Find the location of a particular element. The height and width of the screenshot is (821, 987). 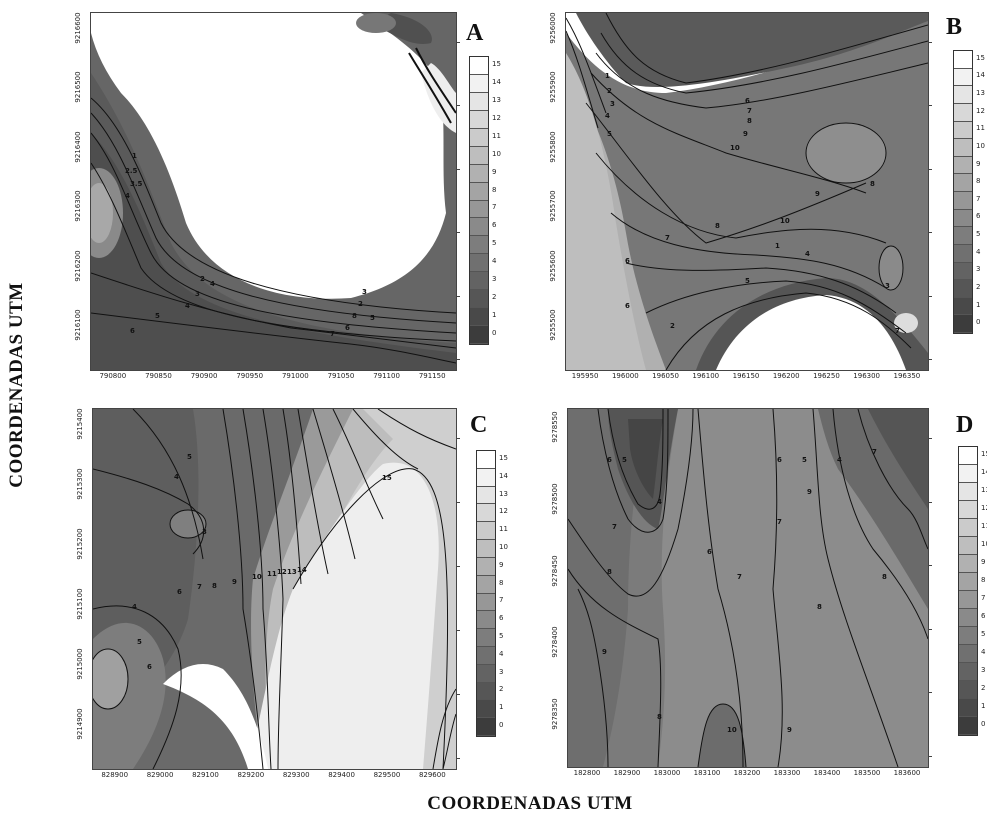

y-tick-label: 9278500 is located at coordinates (555, 499).